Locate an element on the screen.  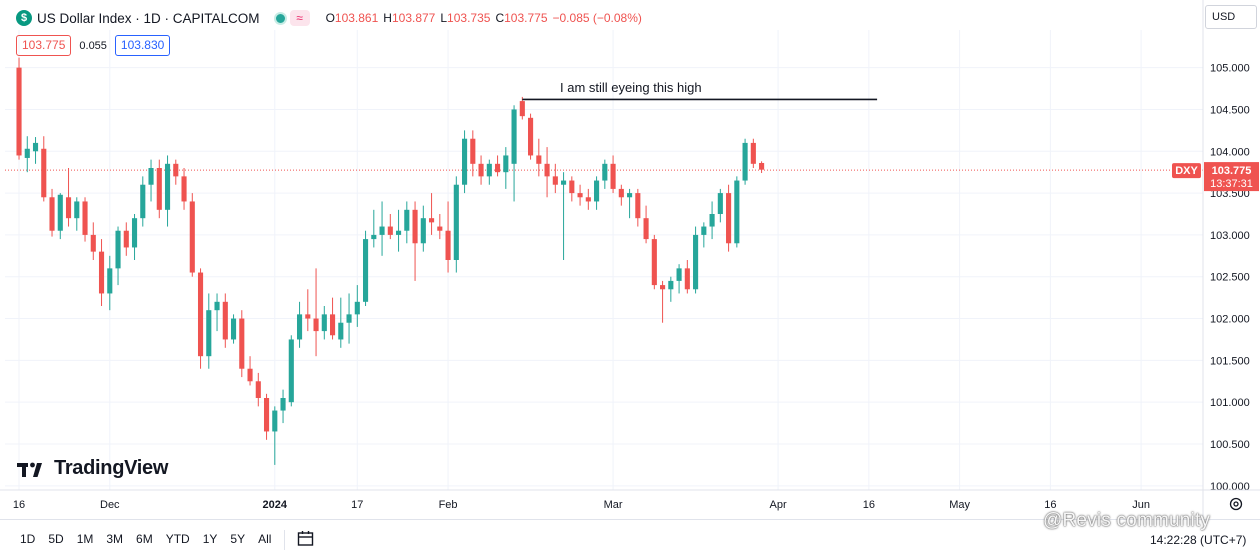
range-button-1d: 1D is located at coordinates (28, 539).